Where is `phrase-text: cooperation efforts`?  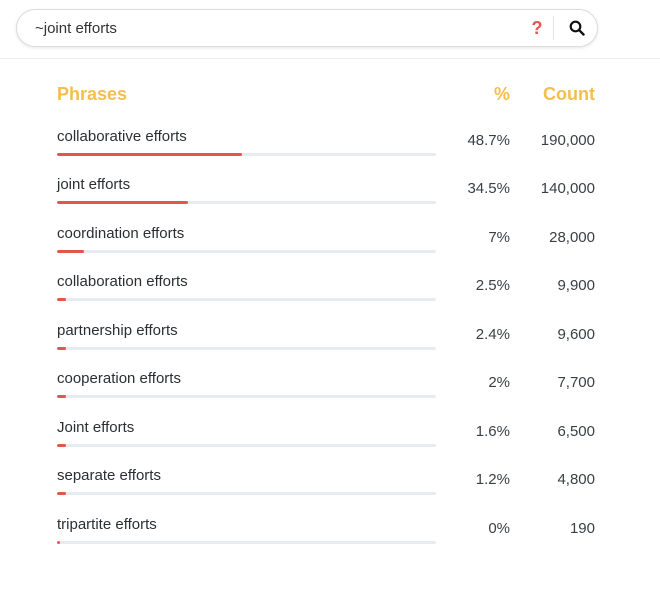 phrase-text: cooperation efforts is located at coordinates (119, 378).